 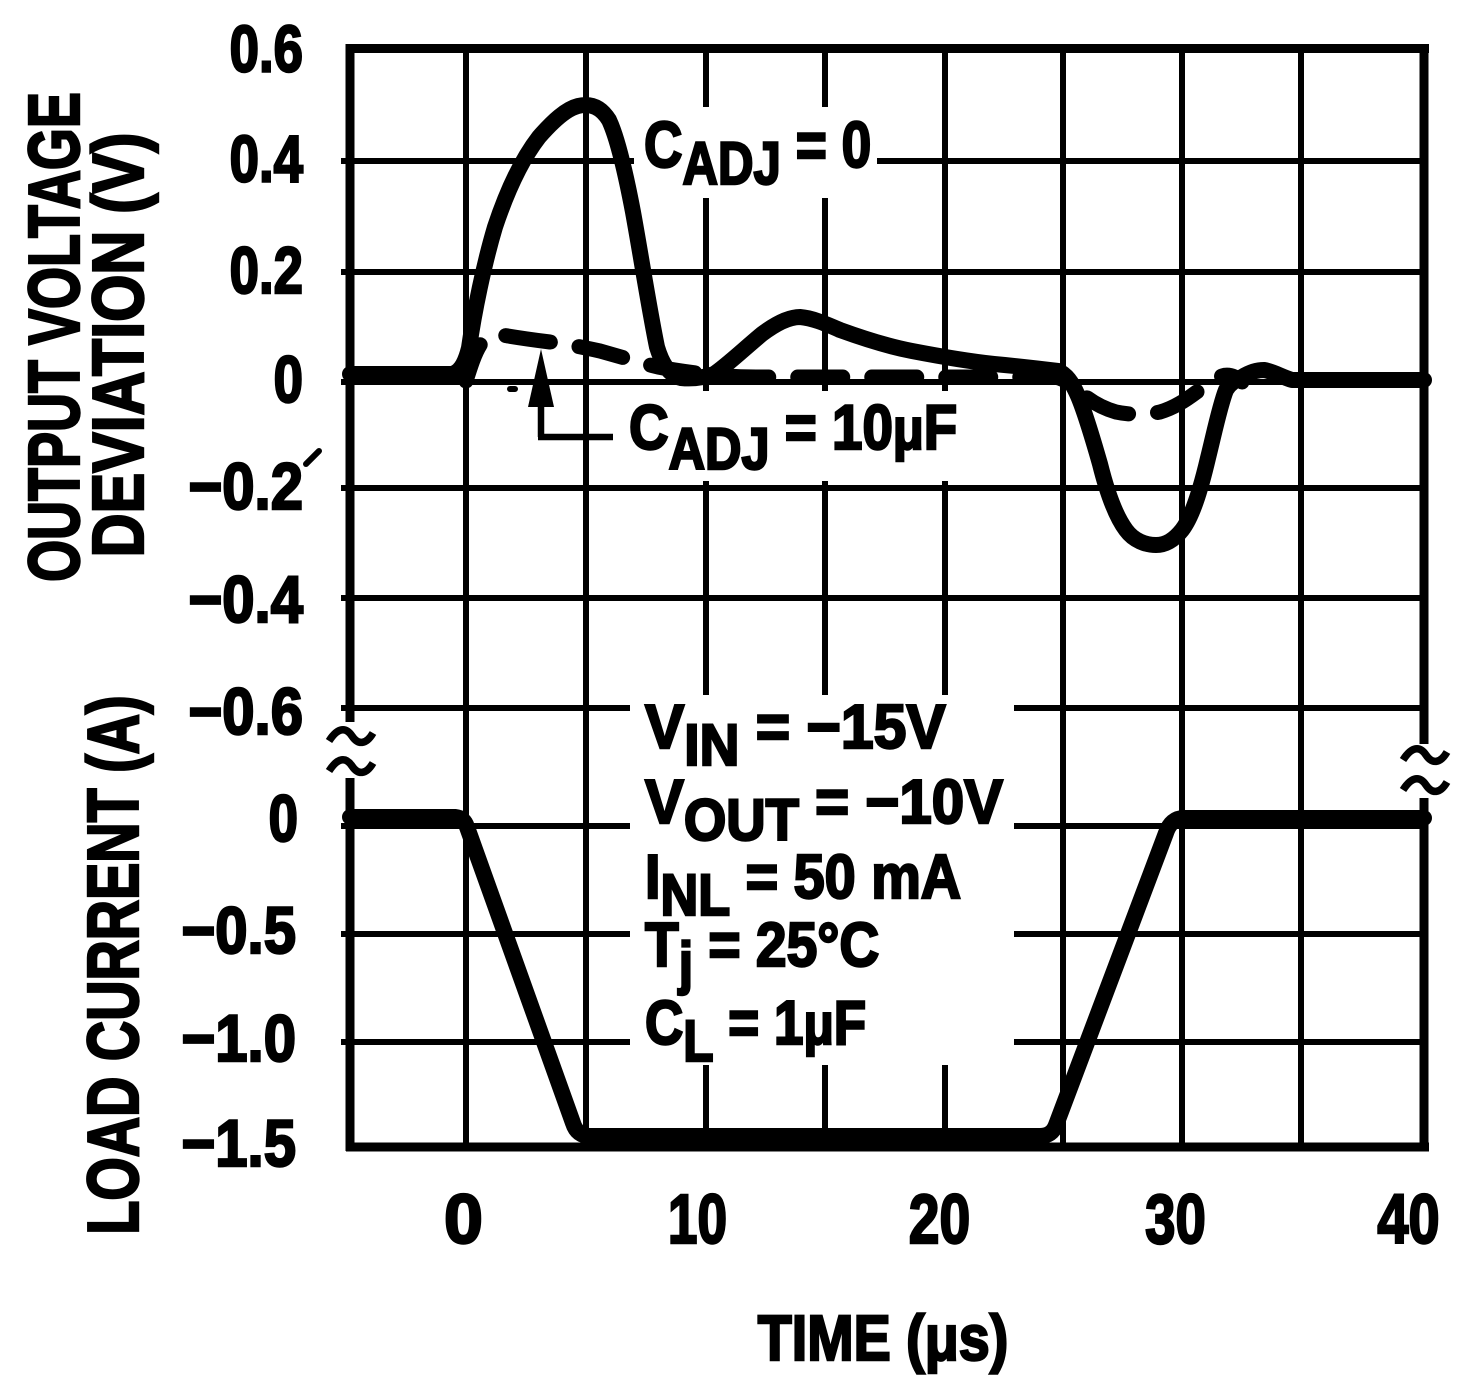 I want to click on svg-text: DEVIATION (V), so click(x=119, y=345).